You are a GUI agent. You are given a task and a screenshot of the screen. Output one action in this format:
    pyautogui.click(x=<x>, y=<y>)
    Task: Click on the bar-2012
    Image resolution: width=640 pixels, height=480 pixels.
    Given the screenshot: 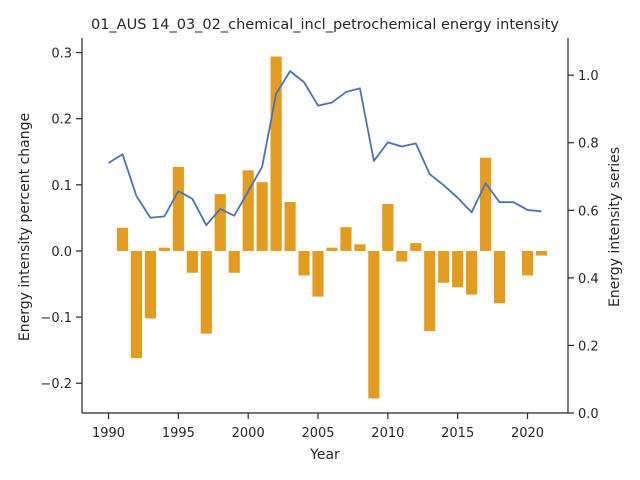 What is the action you would take?
    pyautogui.click(x=416, y=247)
    